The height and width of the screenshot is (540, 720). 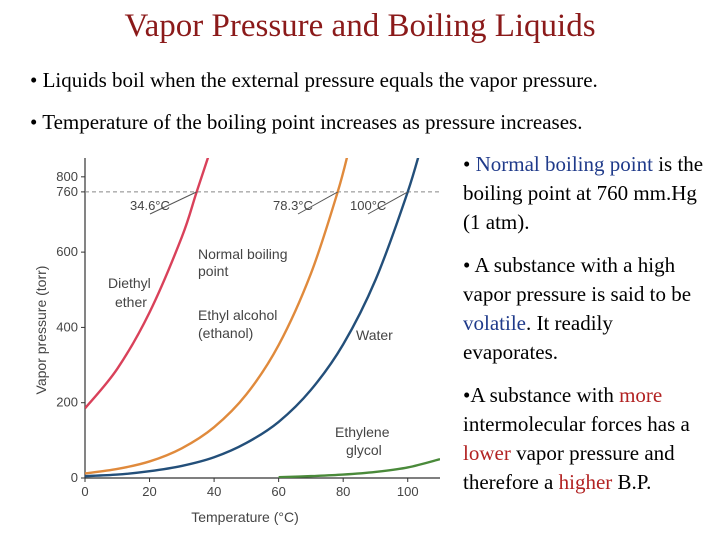 What do you see at coordinates (67, 326) in the screenshot?
I see `y-tick-label: 400` at bounding box center [67, 326].